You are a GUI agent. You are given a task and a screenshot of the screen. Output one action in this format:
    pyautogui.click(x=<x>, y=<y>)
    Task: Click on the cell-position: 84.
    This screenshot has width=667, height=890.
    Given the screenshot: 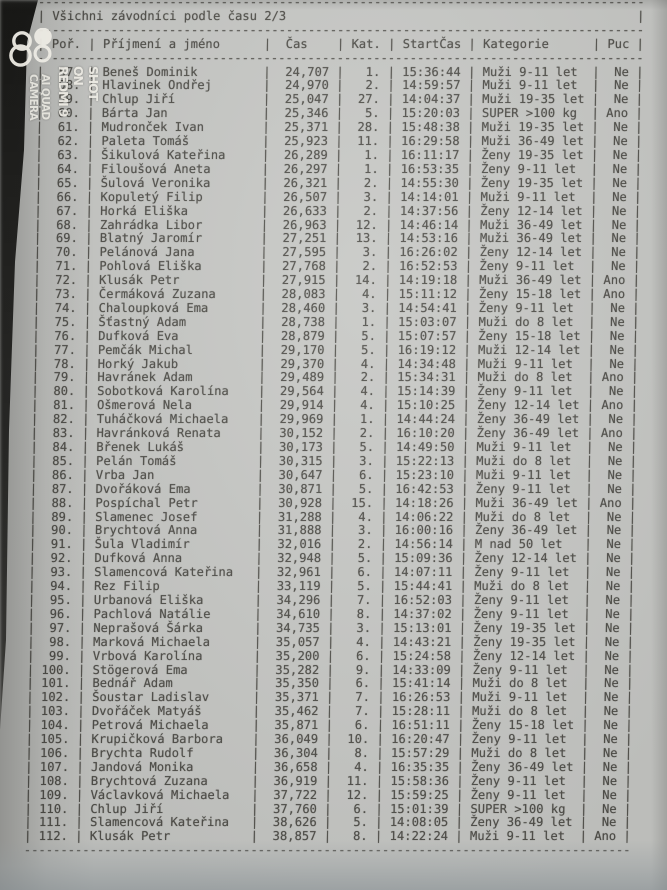 What is the action you would take?
    pyautogui.click(x=59, y=447)
    